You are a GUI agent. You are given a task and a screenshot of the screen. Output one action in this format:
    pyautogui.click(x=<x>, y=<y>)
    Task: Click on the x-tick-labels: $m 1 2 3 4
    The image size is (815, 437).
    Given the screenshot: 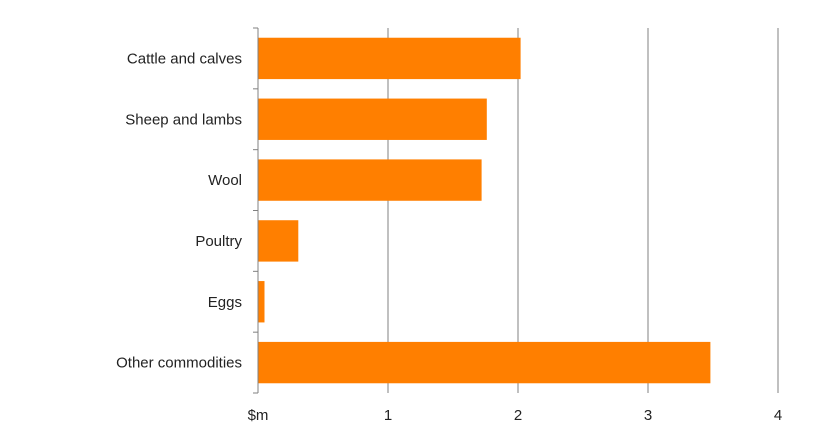 What is the action you would take?
    pyautogui.click(x=515, y=415)
    